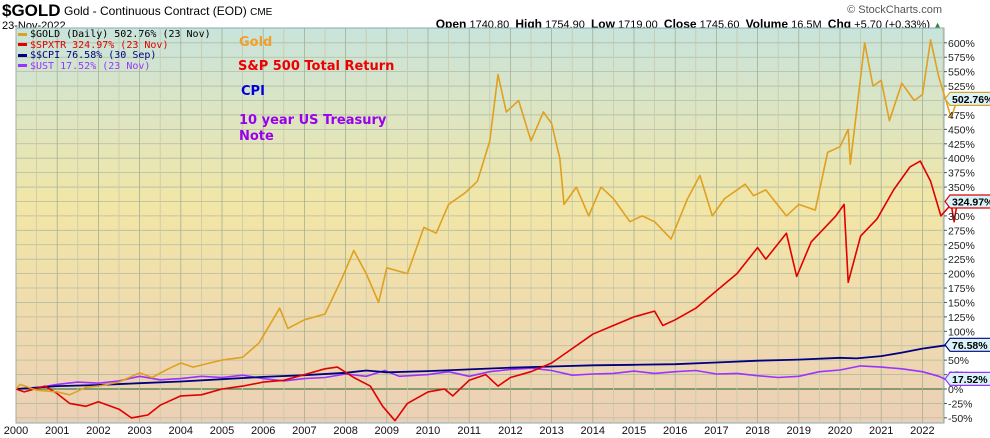 The height and width of the screenshot is (438, 990). I want to click on y-tick-label: 275%, so click(961, 231).